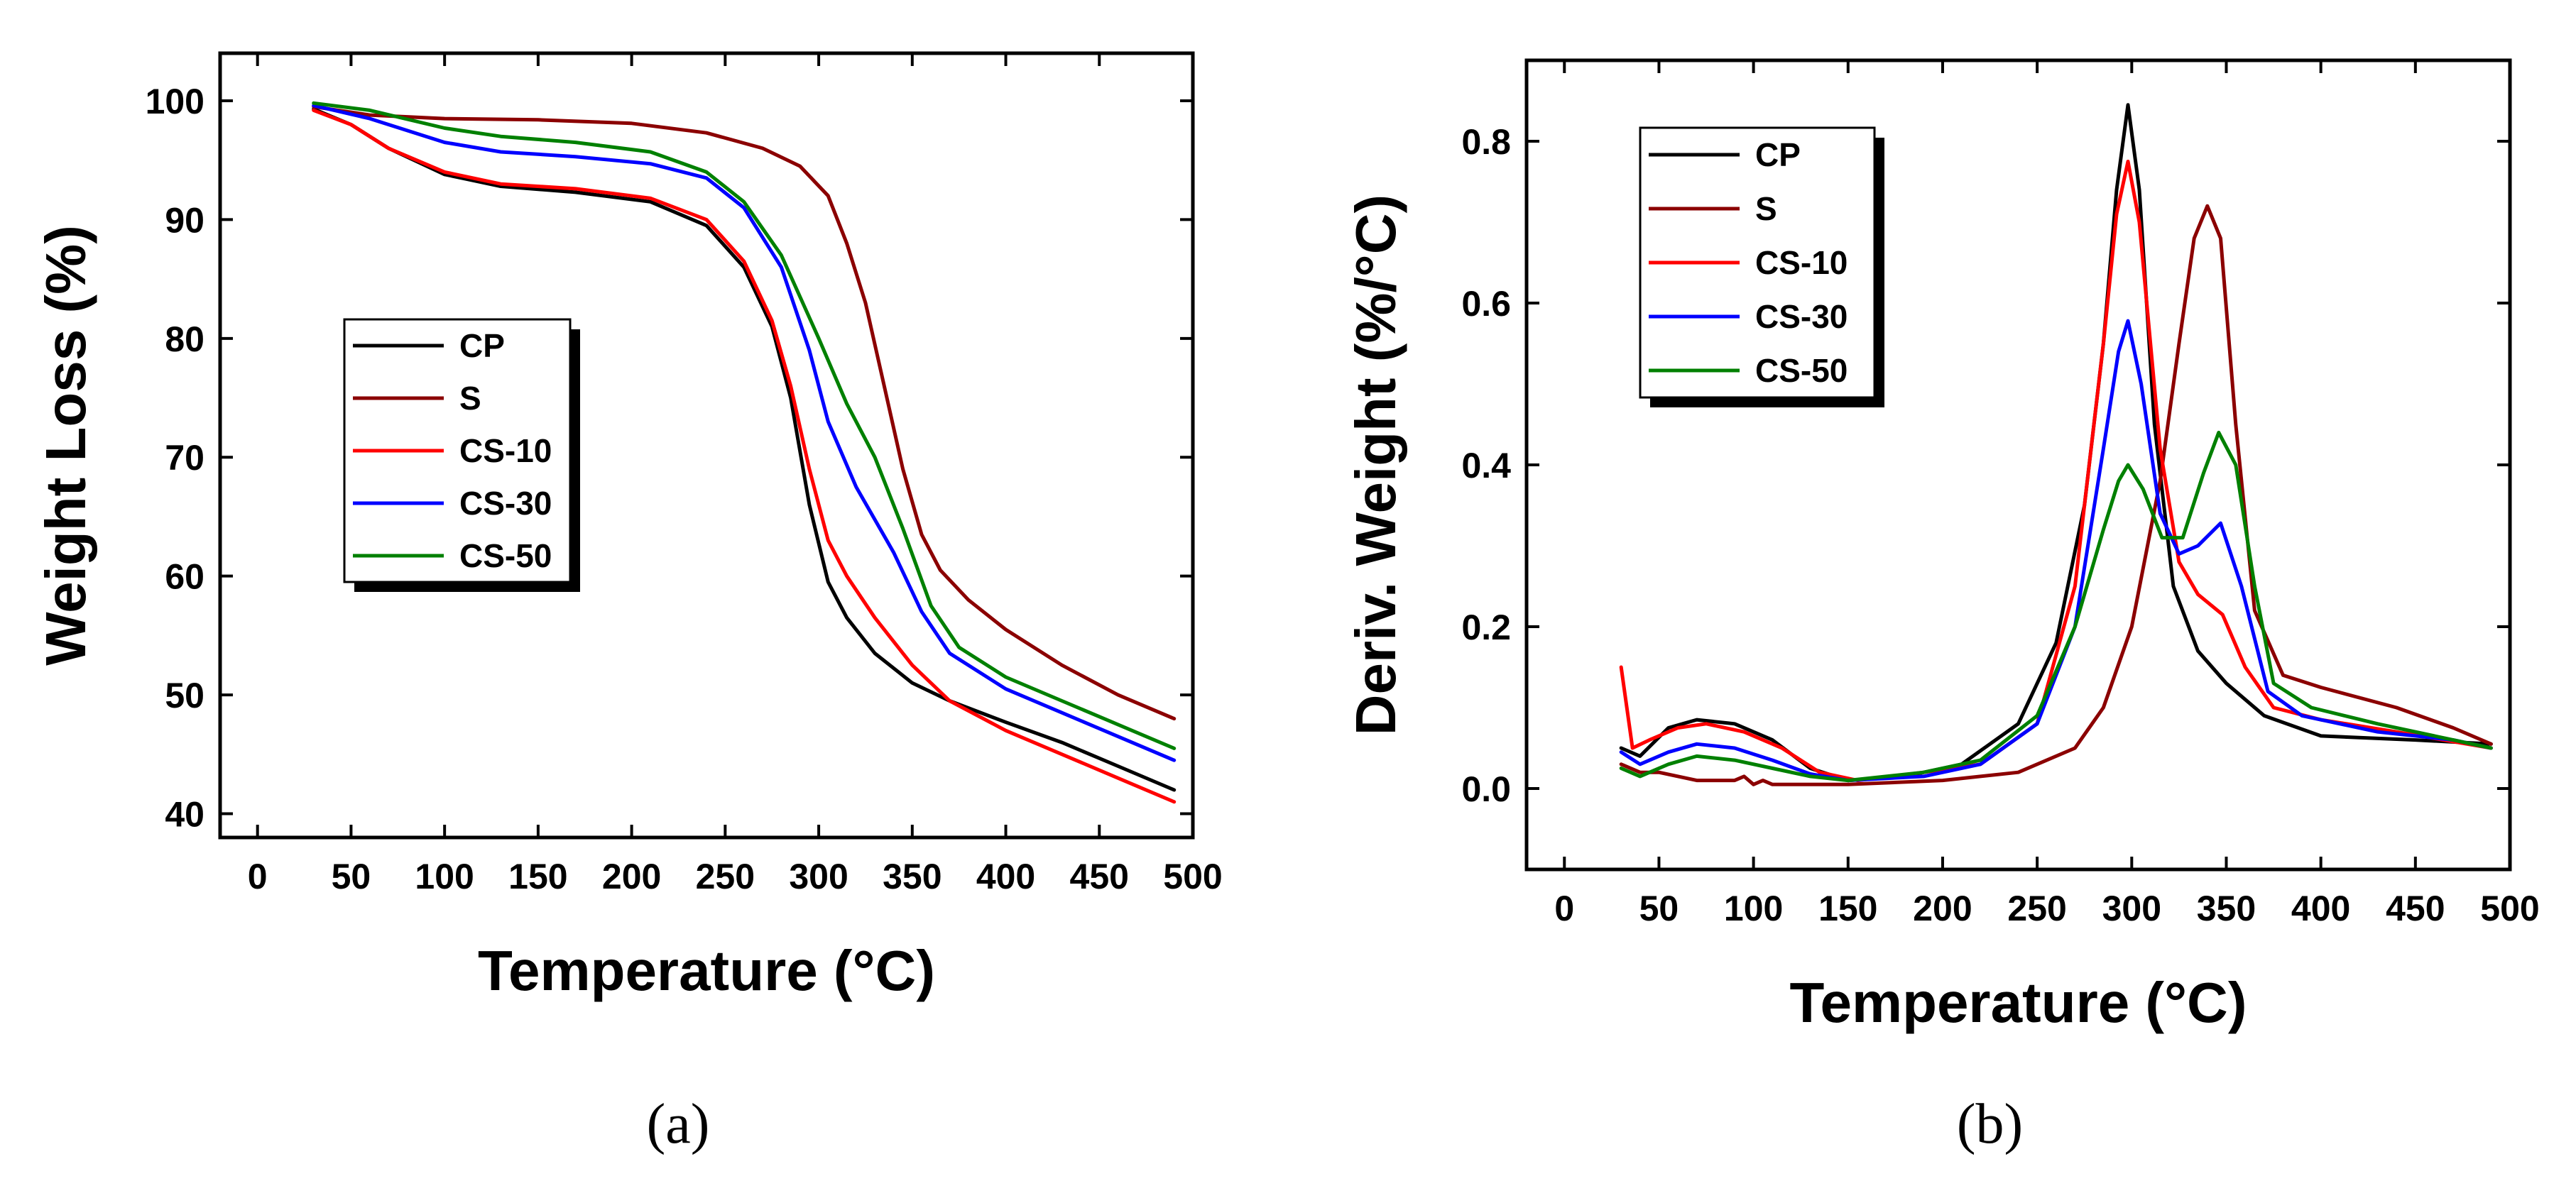  I want to click on y-tick-label: 60, so click(184, 577).